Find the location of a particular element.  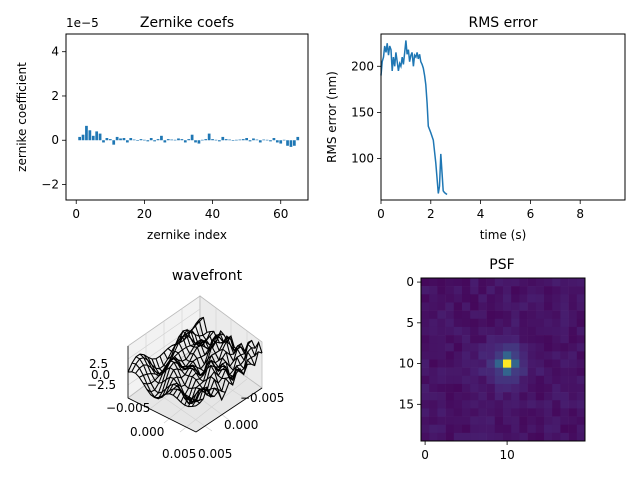

psf-ytick-label: 5 is located at coordinates (410, 323).